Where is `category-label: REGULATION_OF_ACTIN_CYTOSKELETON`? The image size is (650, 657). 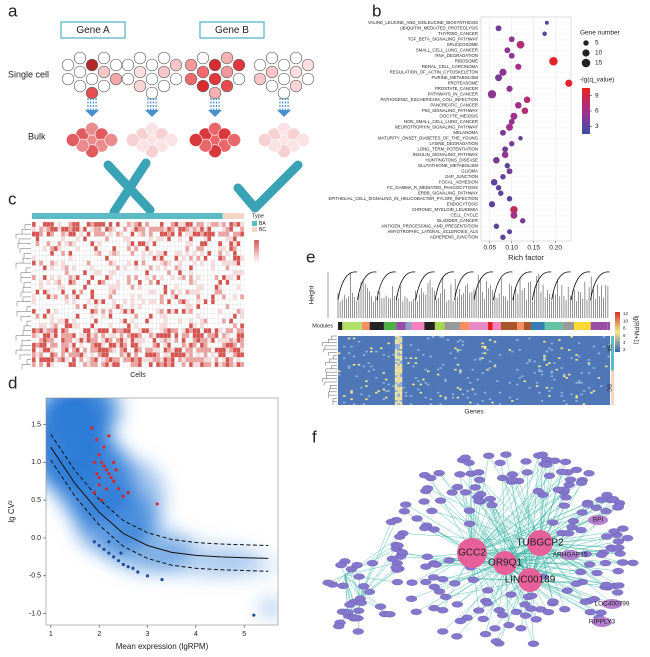
category-label: REGULATION_OF_ACTIN_CYTOSKELETON is located at coordinates (434, 71).